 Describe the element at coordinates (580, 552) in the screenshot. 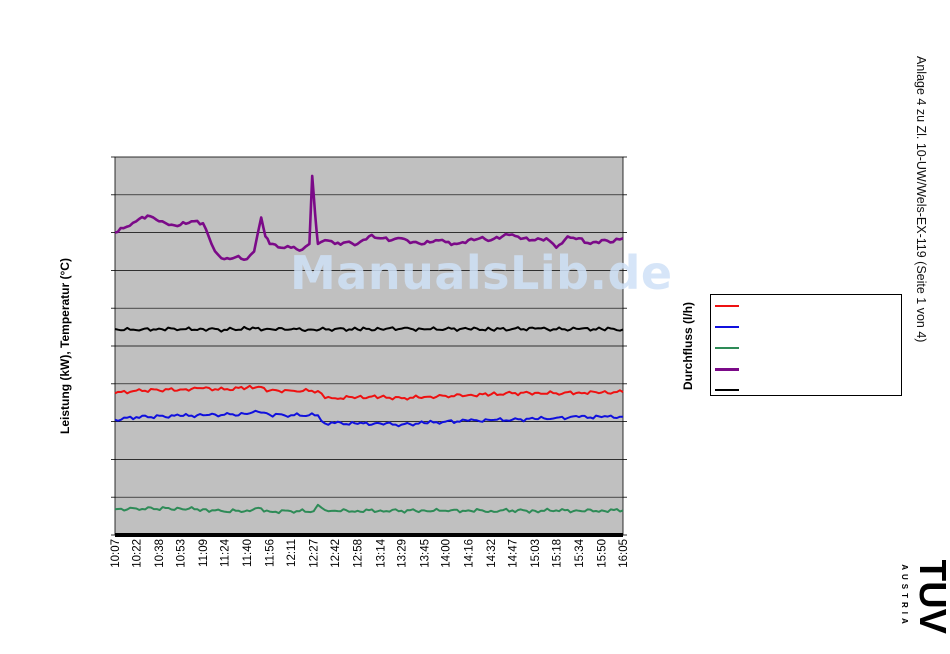

I see `x-tick-label: 15:34` at that location.